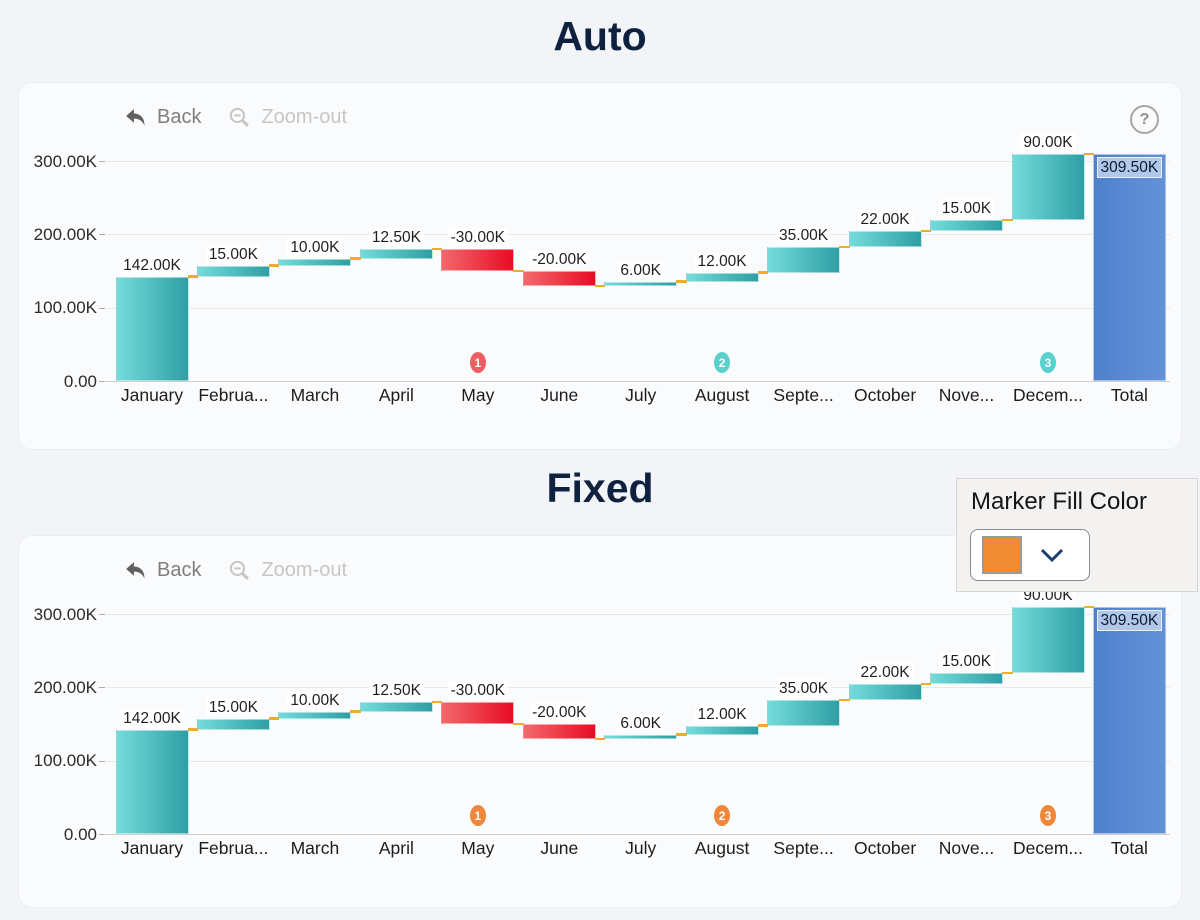 The image size is (1200, 920). What do you see at coordinates (1030, 555) in the screenshot?
I see `marker-color-dropdown` at bounding box center [1030, 555].